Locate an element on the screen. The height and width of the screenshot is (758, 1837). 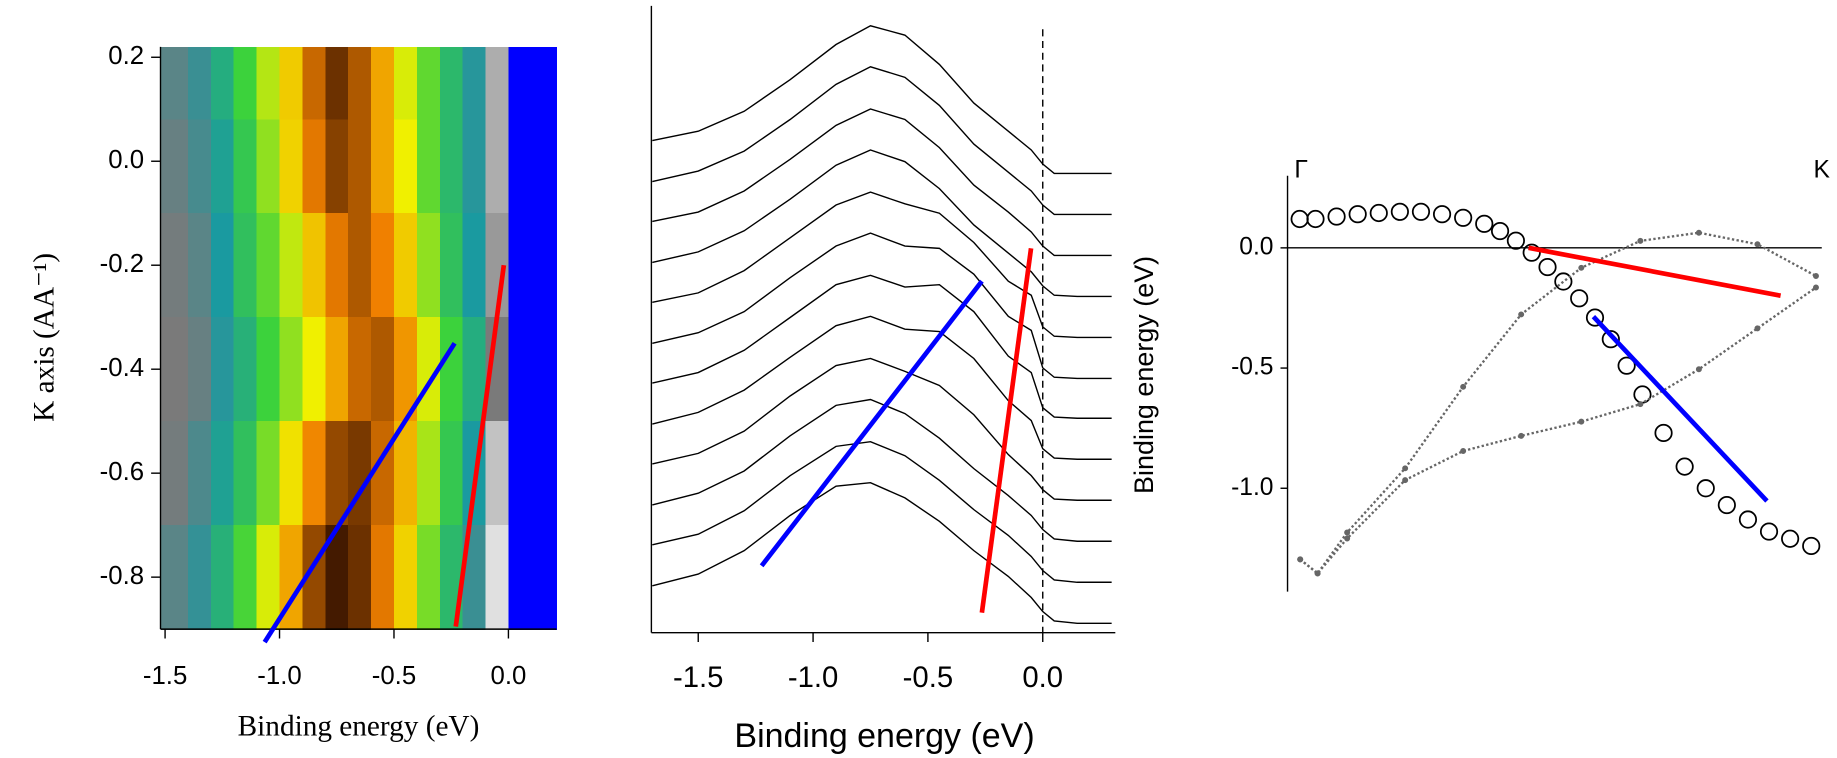
y-tick-label: 0.0 is located at coordinates (1256, 246).